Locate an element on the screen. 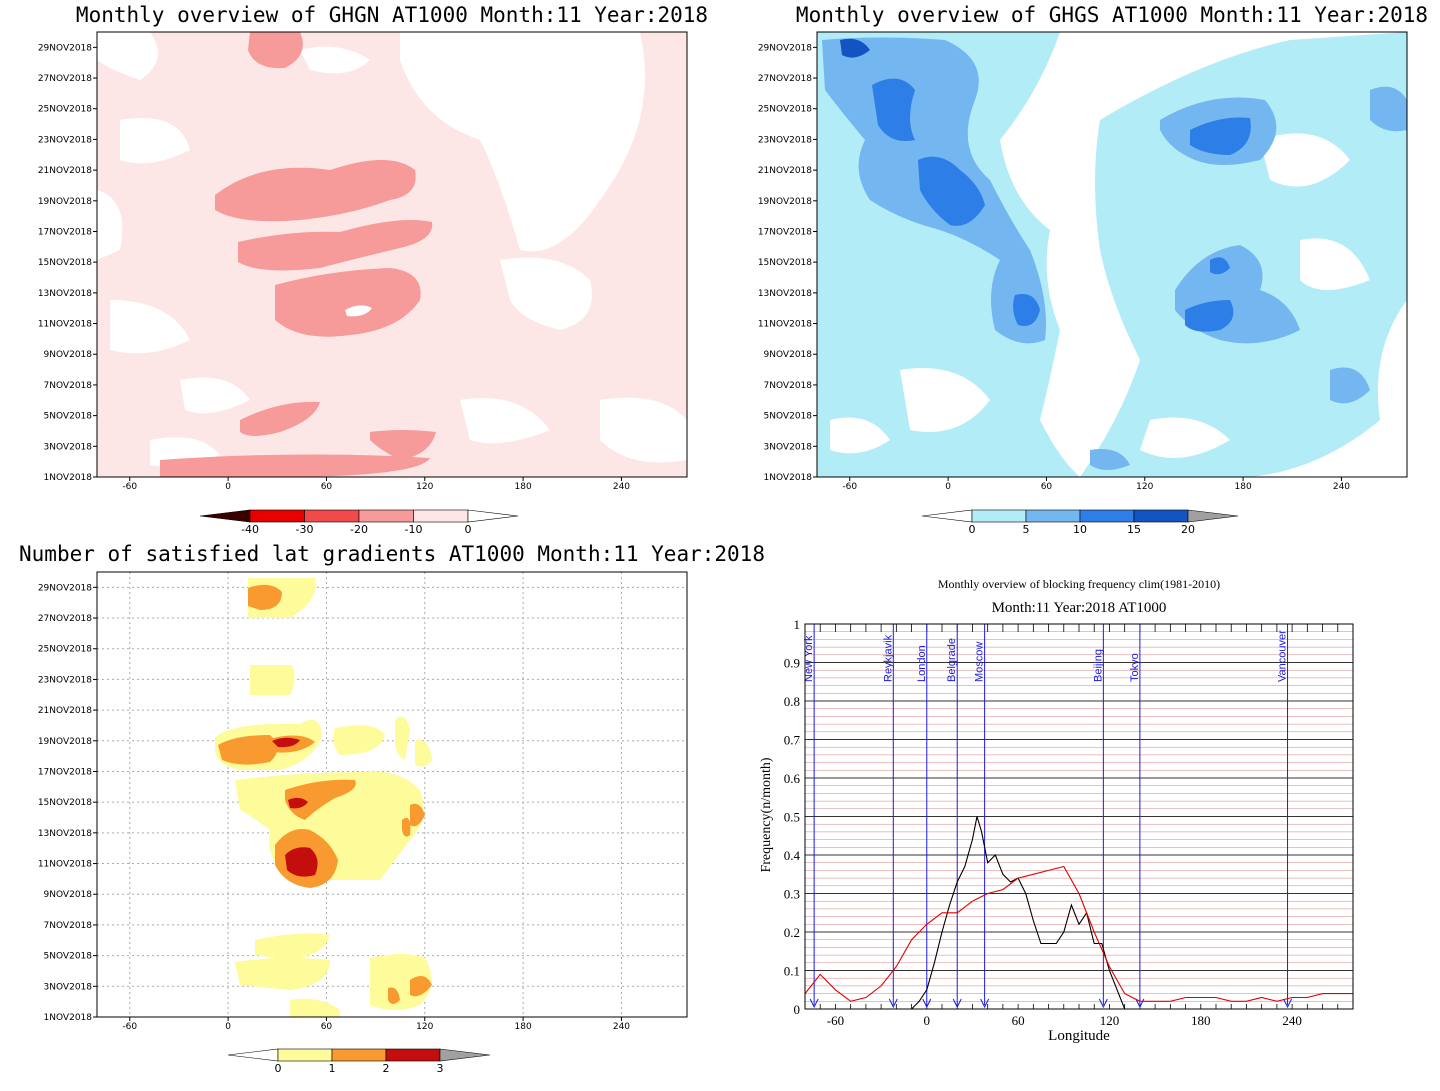 The image size is (1440, 1091). city-label: Beijing is located at coordinates (1098, 665).